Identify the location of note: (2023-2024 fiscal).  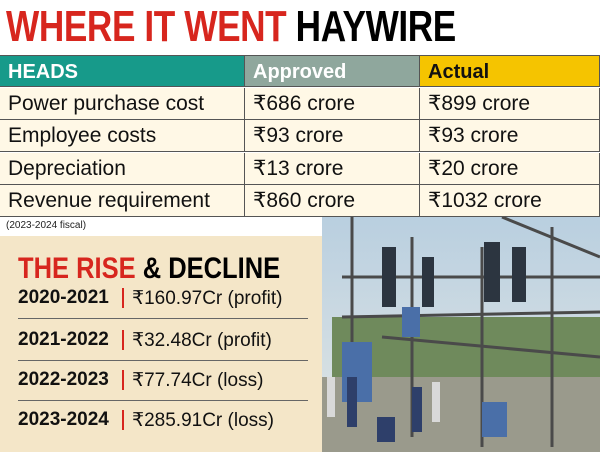
(46, 225).